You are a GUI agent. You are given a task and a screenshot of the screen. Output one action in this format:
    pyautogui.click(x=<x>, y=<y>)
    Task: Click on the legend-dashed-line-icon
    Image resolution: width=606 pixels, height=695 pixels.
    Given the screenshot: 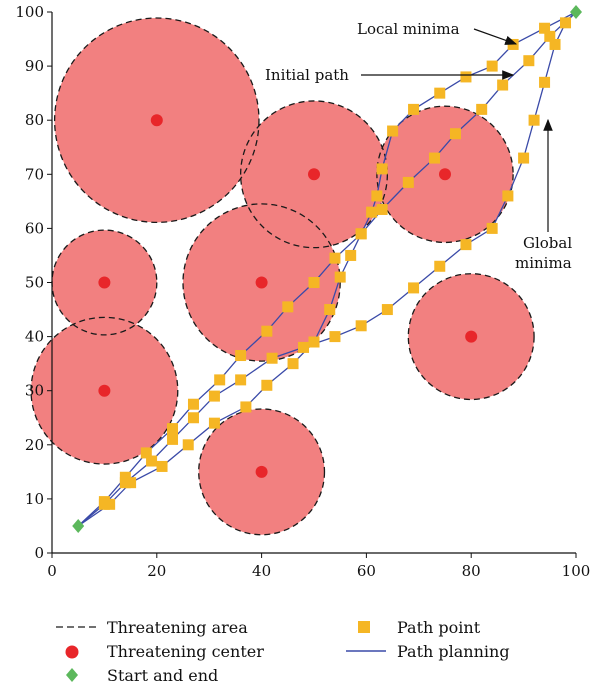 What is the action you would take?
    pyautogui.click(x=78, y=627)
    